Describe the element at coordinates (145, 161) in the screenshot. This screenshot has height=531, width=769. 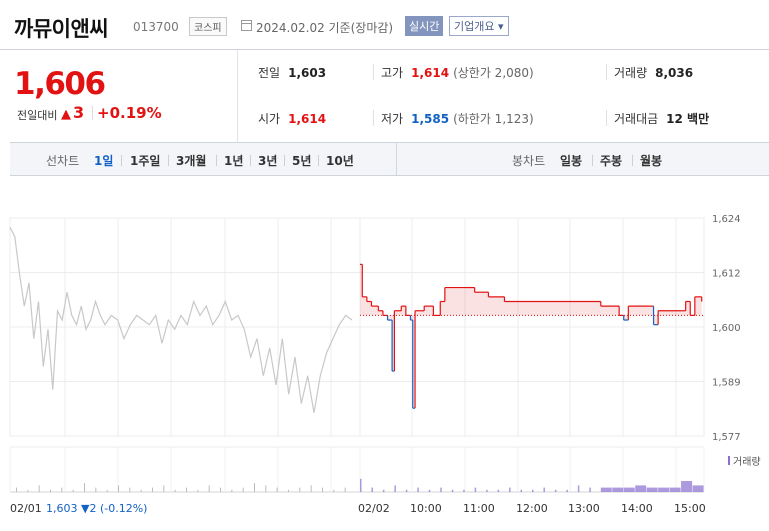
I see `tab-period-1w: 1주일` at that location.